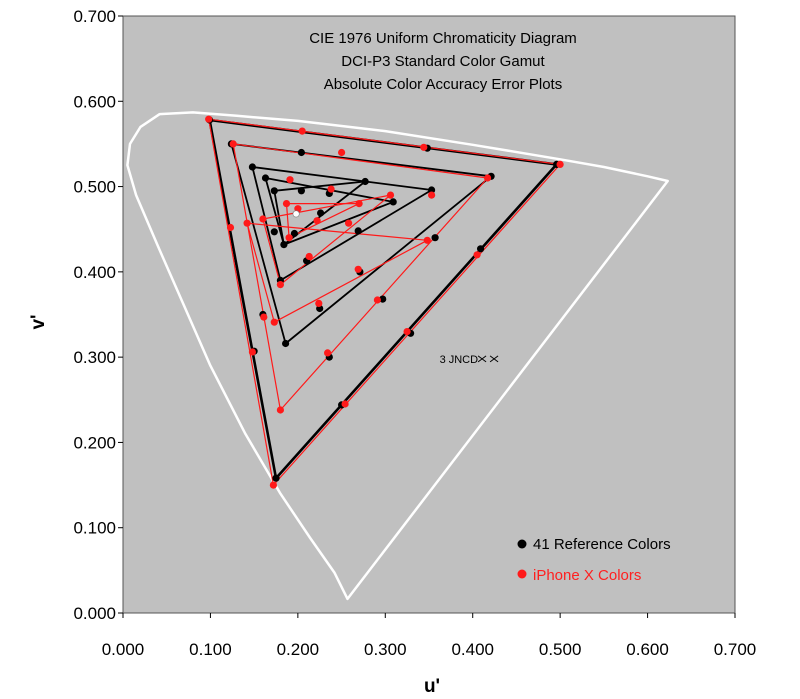 The width and height of the screenshot is (800, 699). Describe the element at coordinates (94, 272) in the screenshot. I see `y-tick-label-4: 0.400` at that location.